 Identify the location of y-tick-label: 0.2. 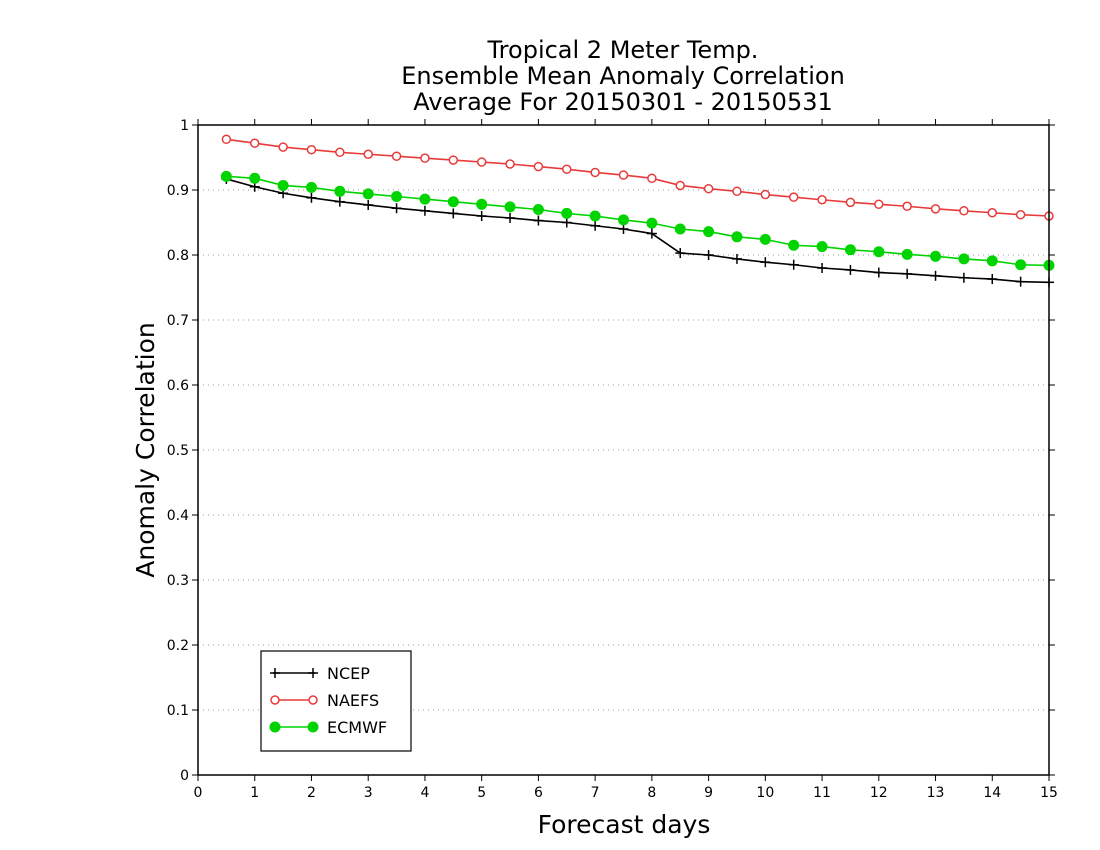
(178, 646).